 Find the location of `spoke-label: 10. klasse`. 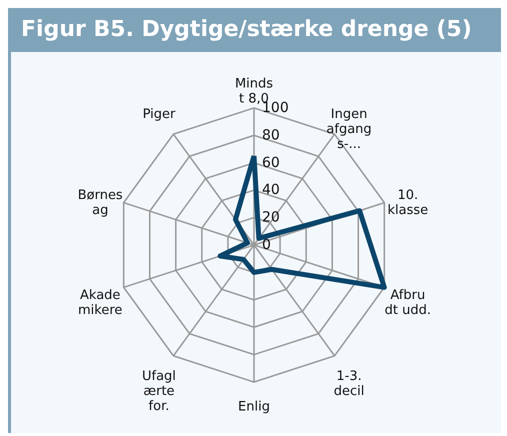

spoke-label: 10. klasse is located at coordinates (407, 203).